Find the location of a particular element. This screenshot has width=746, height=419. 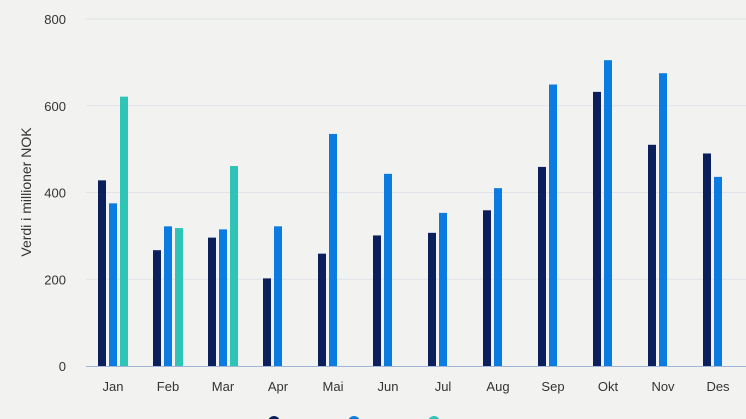

bar-series-2-sep is located at coordinates (553, 225).